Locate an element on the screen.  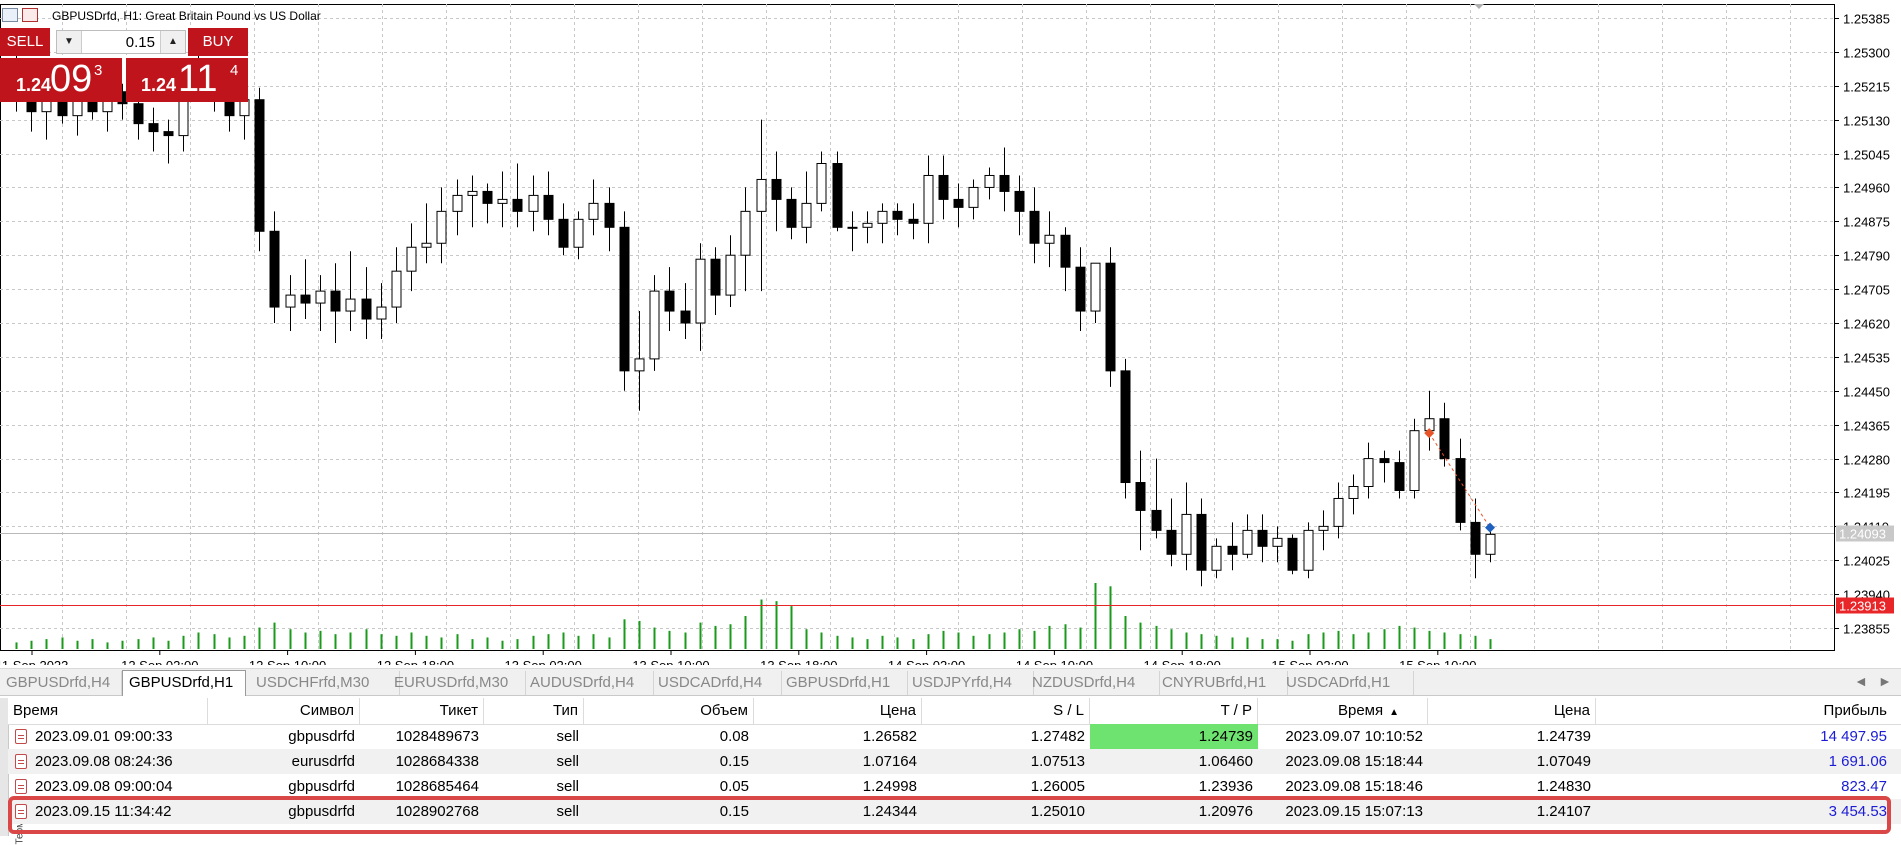
lot-input is located at coordinates (121, 42).